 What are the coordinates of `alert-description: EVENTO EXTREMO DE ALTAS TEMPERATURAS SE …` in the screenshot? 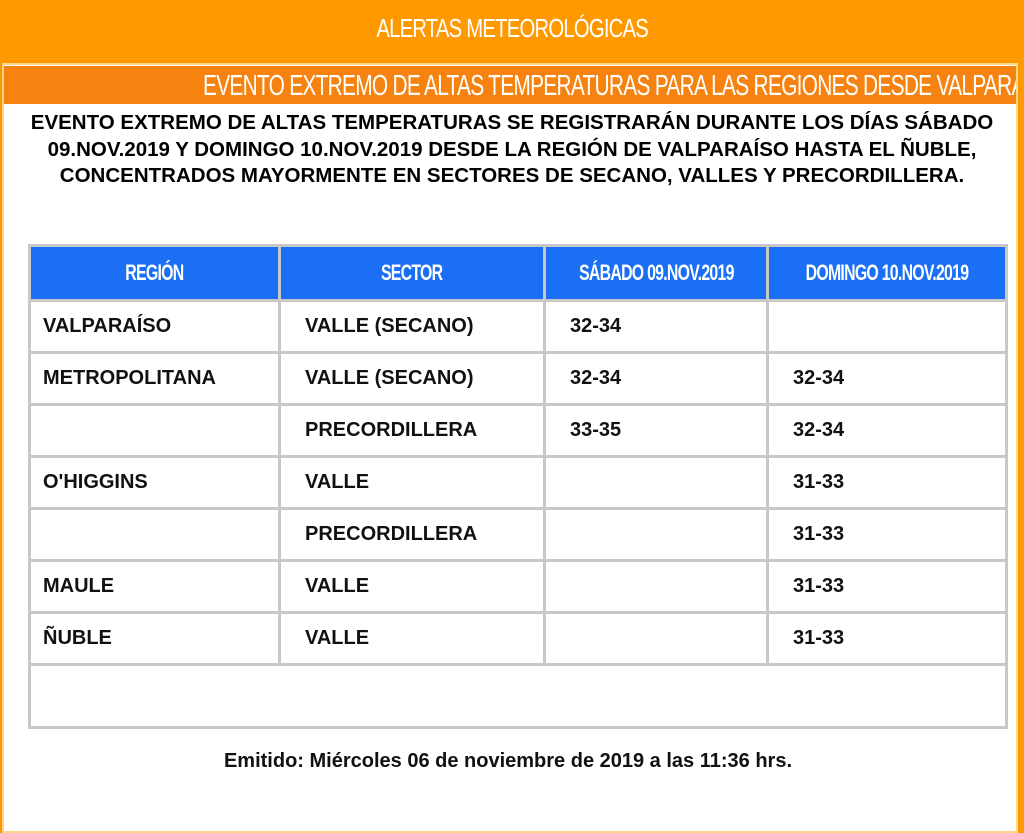 It's located at (512, 149).